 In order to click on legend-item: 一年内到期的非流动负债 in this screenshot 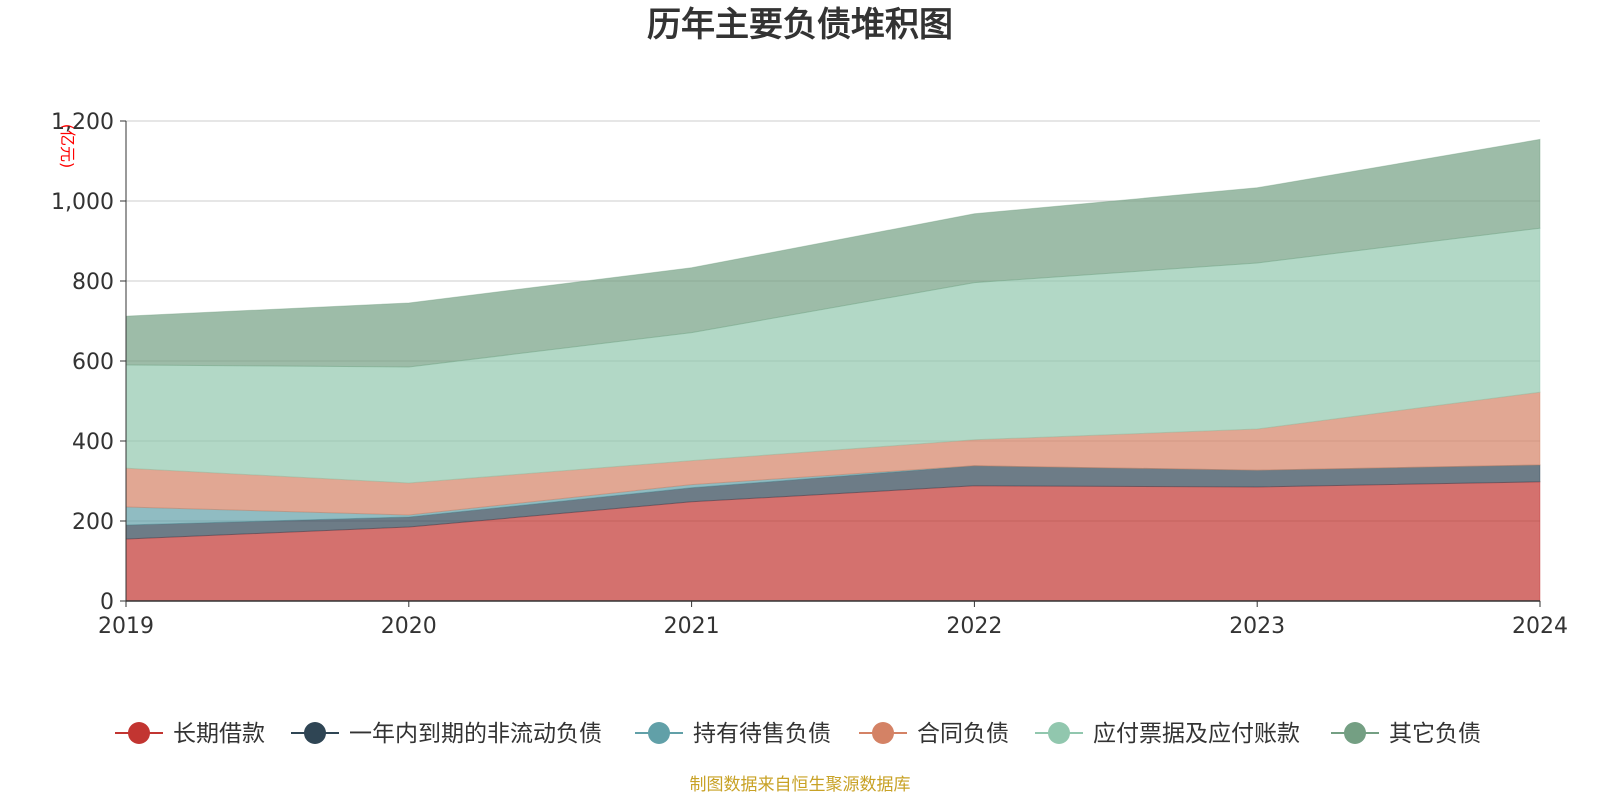, I will do `click(446, 734)`.